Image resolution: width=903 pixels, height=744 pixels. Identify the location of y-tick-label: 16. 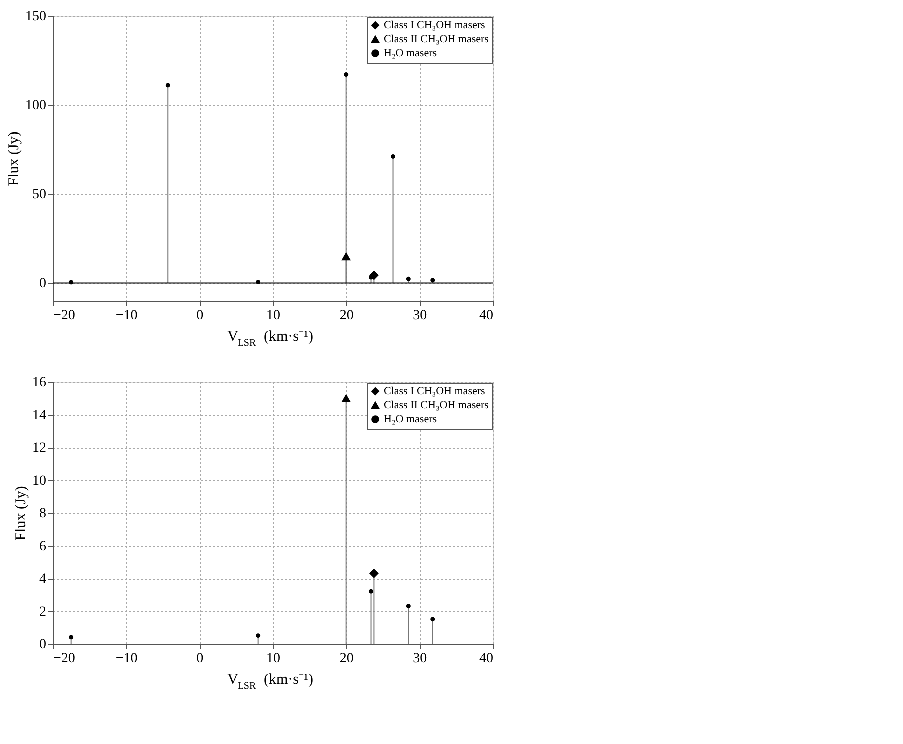
(39, 383).